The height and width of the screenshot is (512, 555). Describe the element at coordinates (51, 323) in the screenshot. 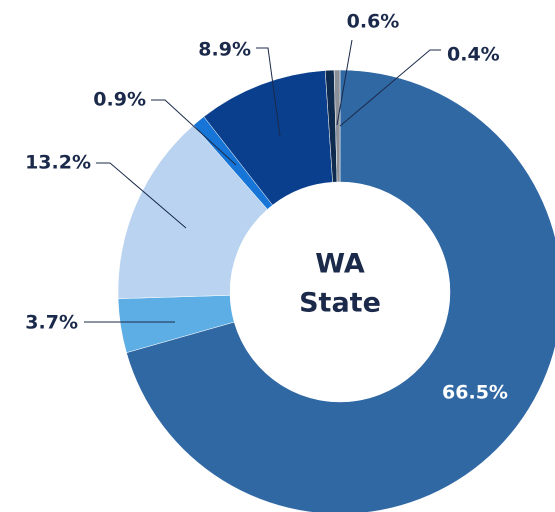

I see `data-label: 3.7%` at that location.